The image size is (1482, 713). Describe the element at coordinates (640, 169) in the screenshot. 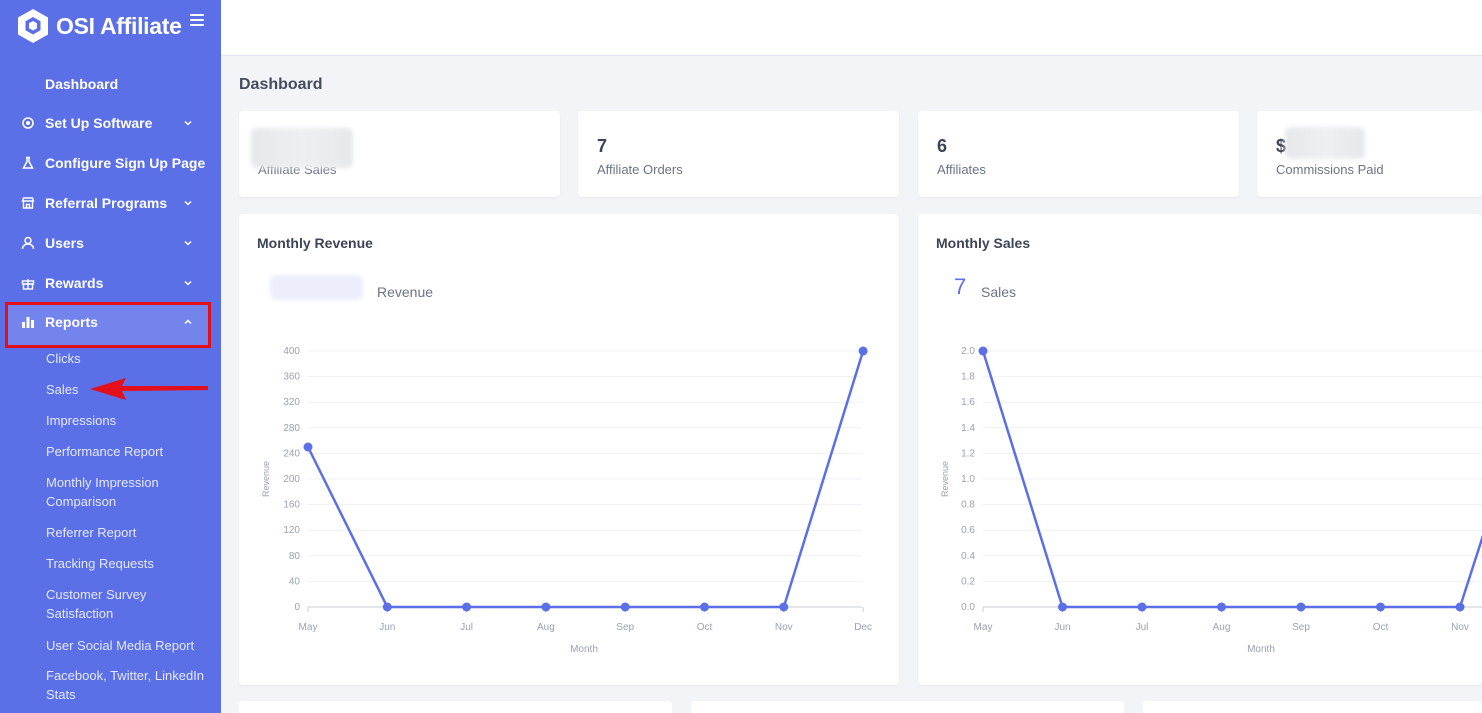

I see `stat-label: Affiliate Orders` at that location.